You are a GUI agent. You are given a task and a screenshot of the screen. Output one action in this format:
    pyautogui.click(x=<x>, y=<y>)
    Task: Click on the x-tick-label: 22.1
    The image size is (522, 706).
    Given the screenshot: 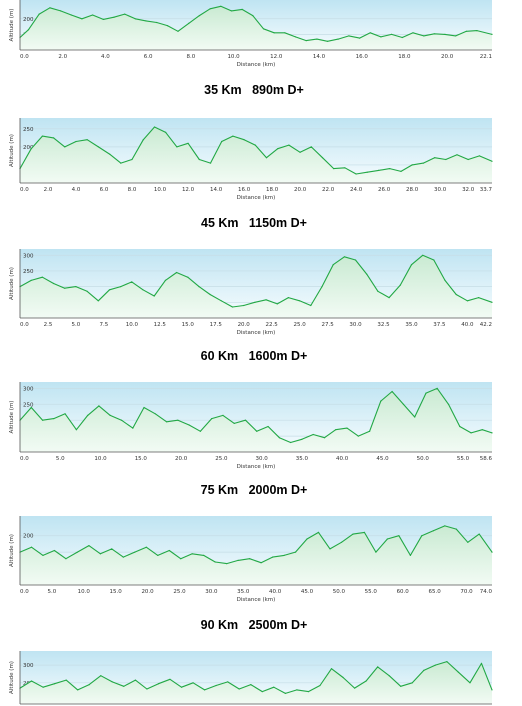 What is the action you would take?
    pyautogui.click(x=486, y=57)
    